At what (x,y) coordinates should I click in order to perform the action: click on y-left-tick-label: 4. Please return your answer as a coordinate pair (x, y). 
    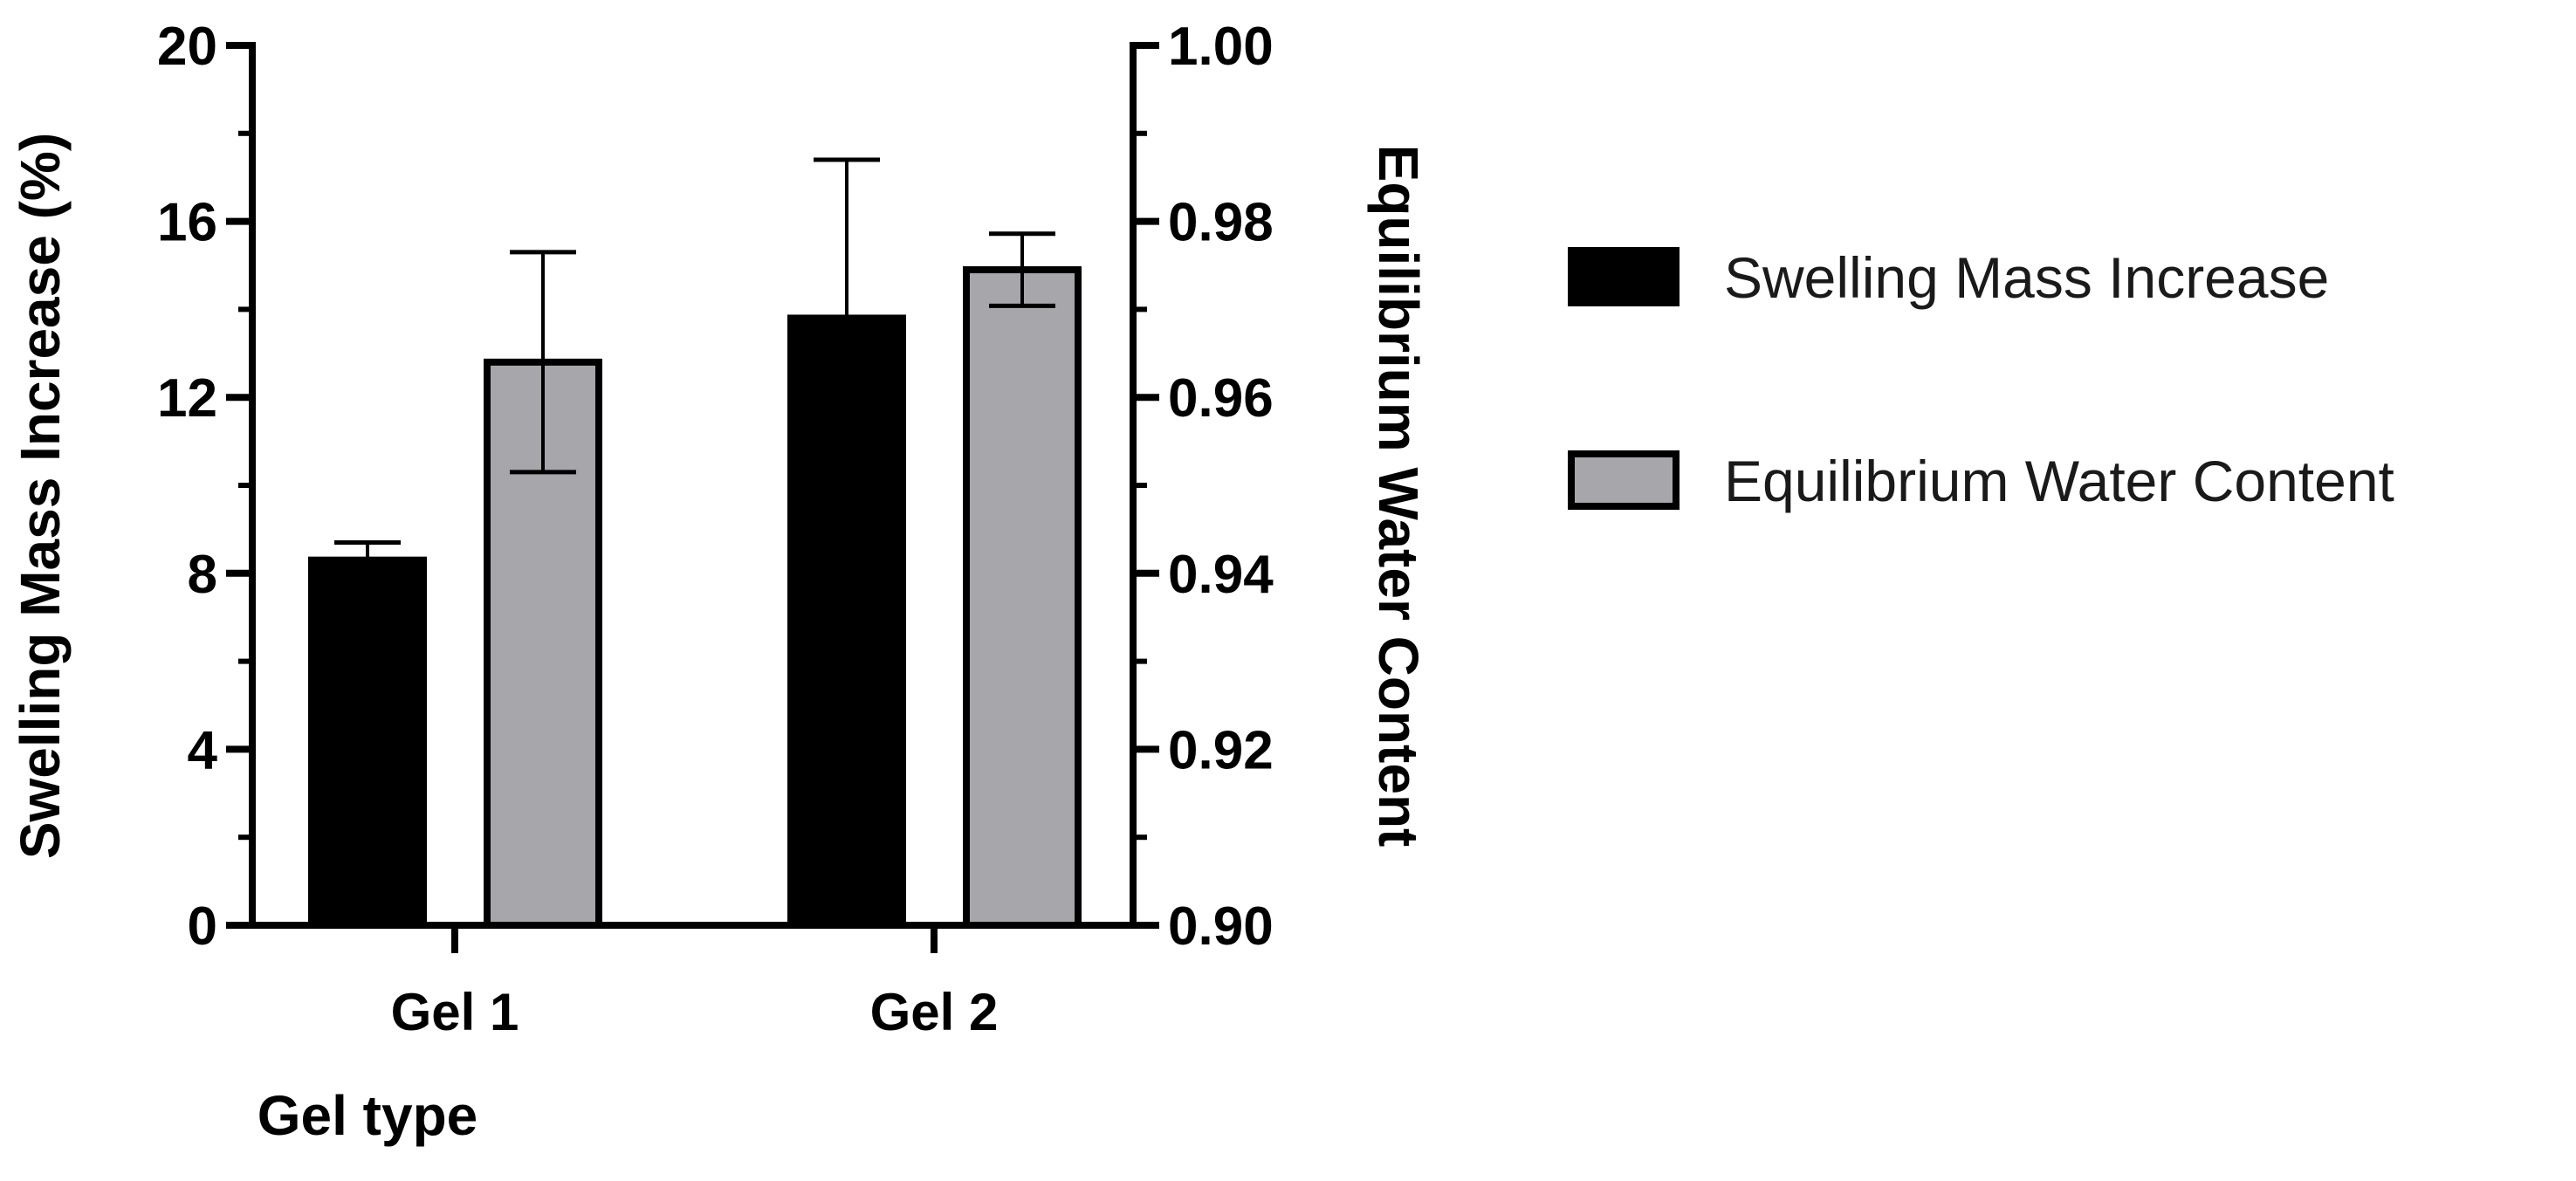
    Looking at the image, I should click on (203, 750).